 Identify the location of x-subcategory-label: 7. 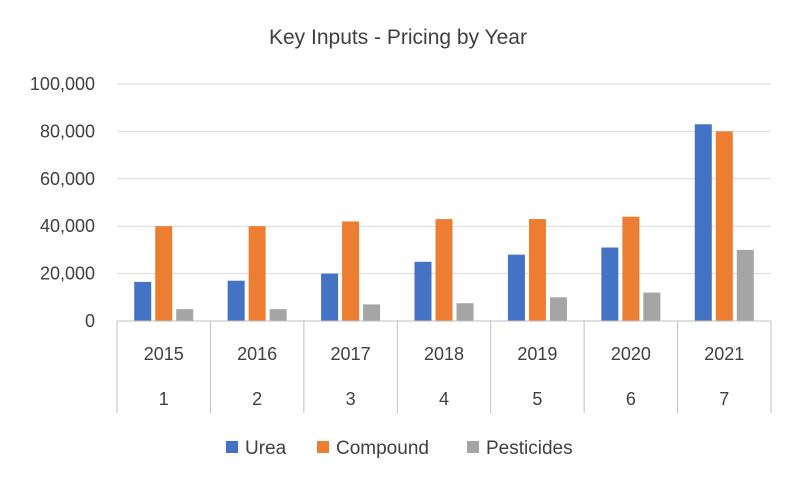
(724, 399).